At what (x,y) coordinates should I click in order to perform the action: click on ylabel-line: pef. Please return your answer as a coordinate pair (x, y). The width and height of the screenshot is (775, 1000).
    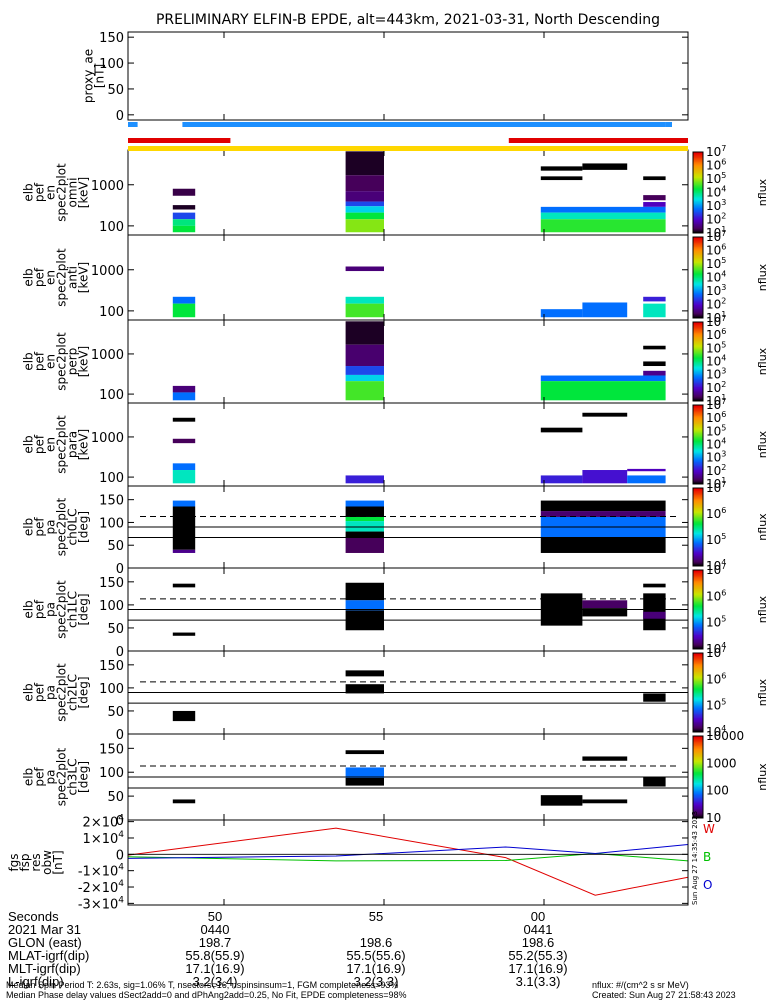
    Looking at the image, I should click on (40, 777).